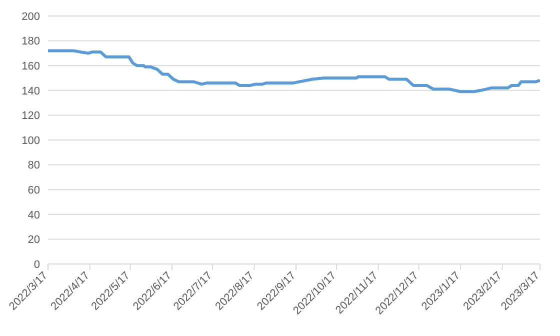 The width and height of the screenshot is (560, 336). Describe the element at coordinates (31, 116) in the screenshot. I see `y-tick-label: 120` at that location.